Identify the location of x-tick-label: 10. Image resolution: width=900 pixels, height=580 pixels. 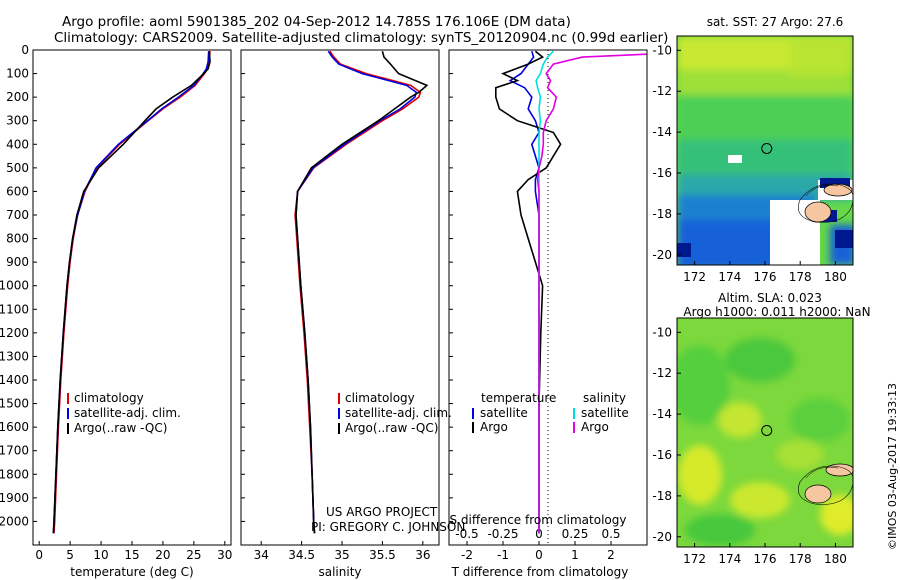
(100, 555).